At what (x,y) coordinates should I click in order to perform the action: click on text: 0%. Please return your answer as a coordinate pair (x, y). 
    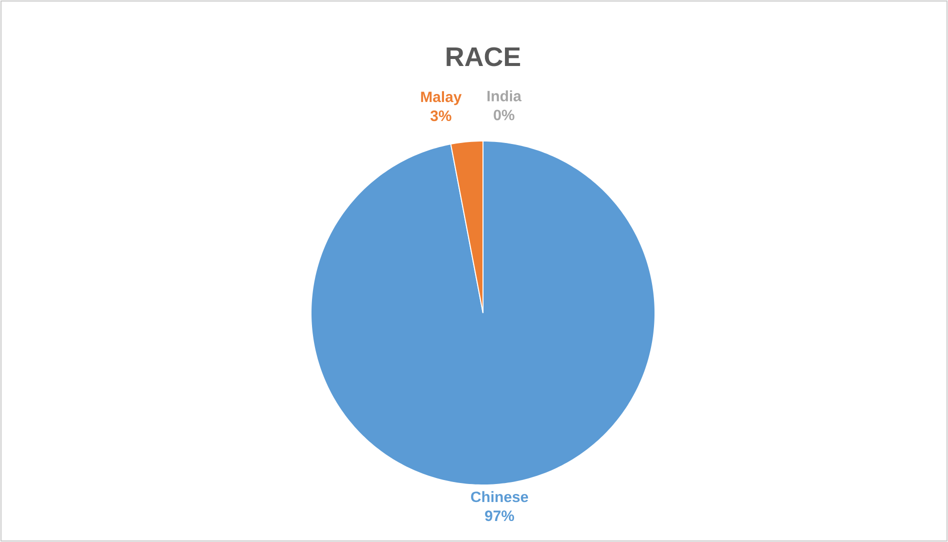
    Looking at the image, I should click on (504, 115).